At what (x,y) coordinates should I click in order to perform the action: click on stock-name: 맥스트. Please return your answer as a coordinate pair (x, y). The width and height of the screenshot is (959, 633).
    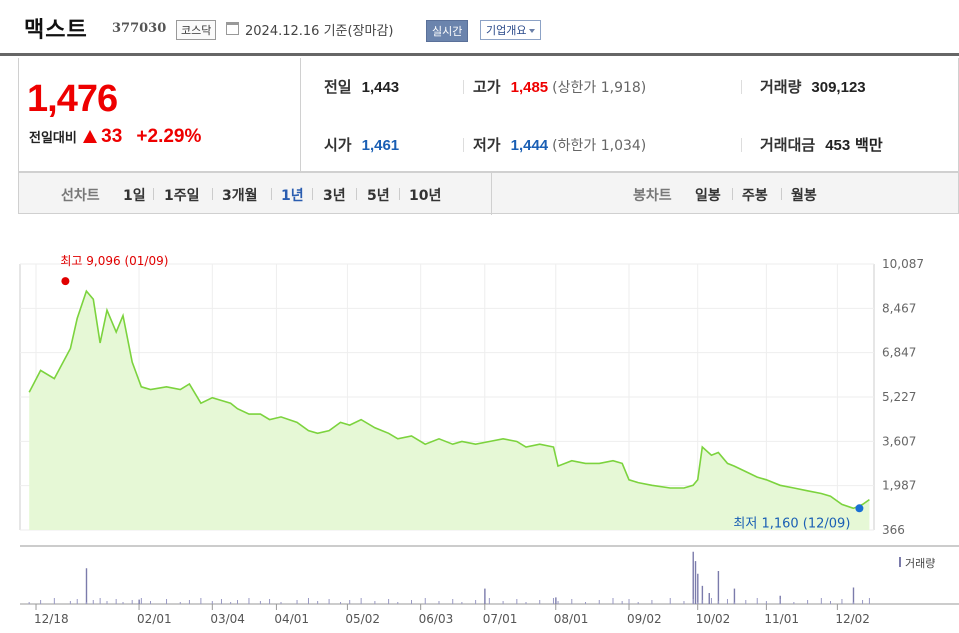
    Looking at the image, I should click on (56, 30).